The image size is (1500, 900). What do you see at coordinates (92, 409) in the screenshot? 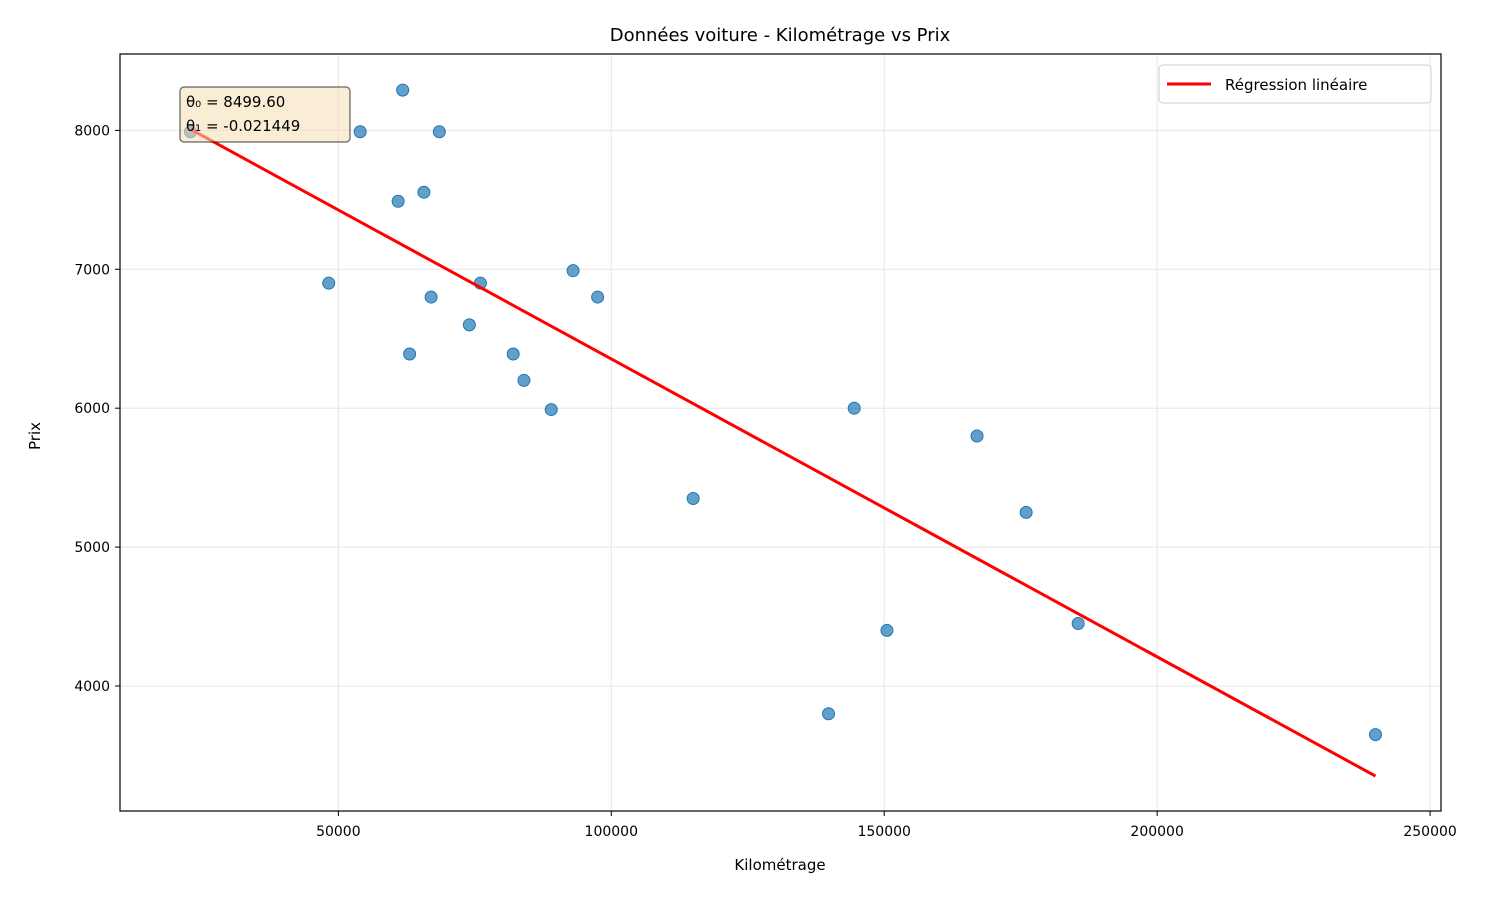
I see `y-tick-label: 6000` at bounding box center [92, 409].